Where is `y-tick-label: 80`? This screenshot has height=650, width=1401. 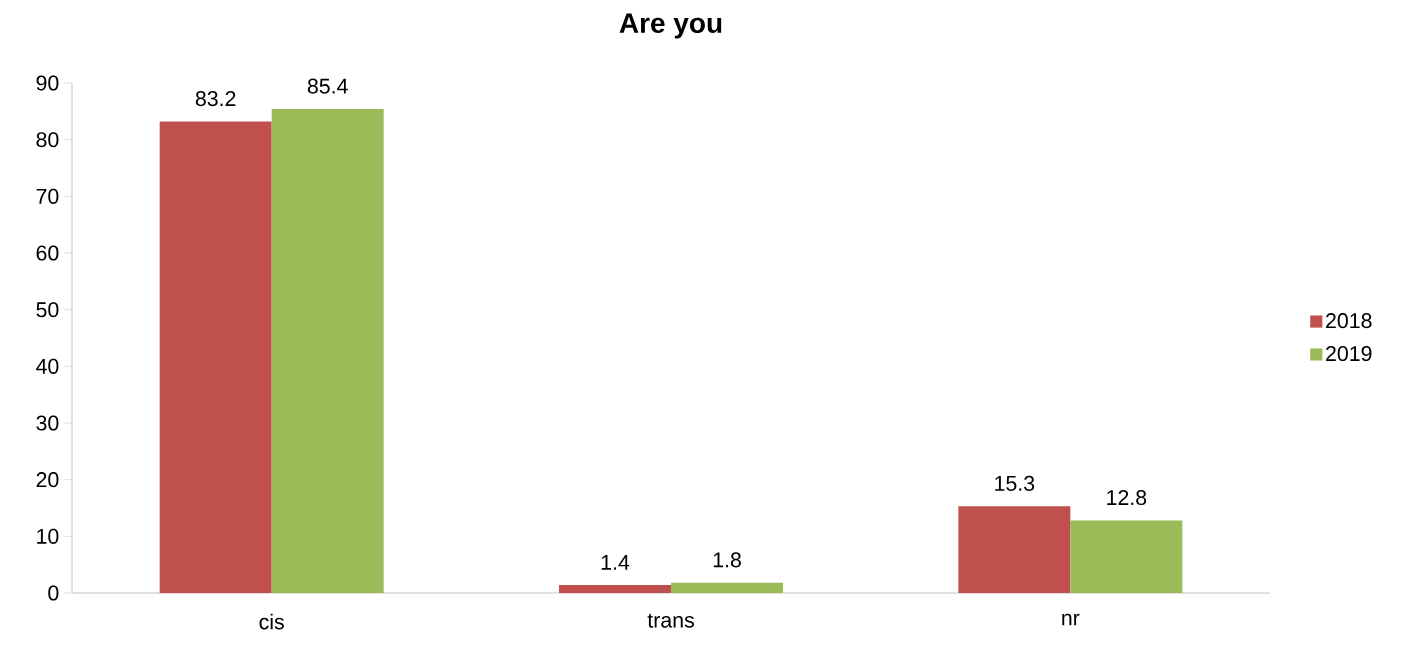 y-tick-label: 80 is located at coordinates (47, 140).